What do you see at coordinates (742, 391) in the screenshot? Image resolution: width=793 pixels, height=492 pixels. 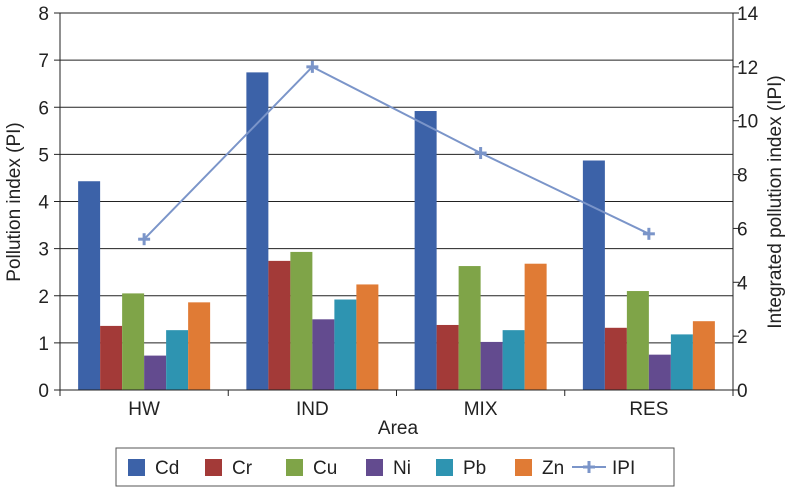 I see `y2-tick-label: 0` at bounding box center [742, 391].